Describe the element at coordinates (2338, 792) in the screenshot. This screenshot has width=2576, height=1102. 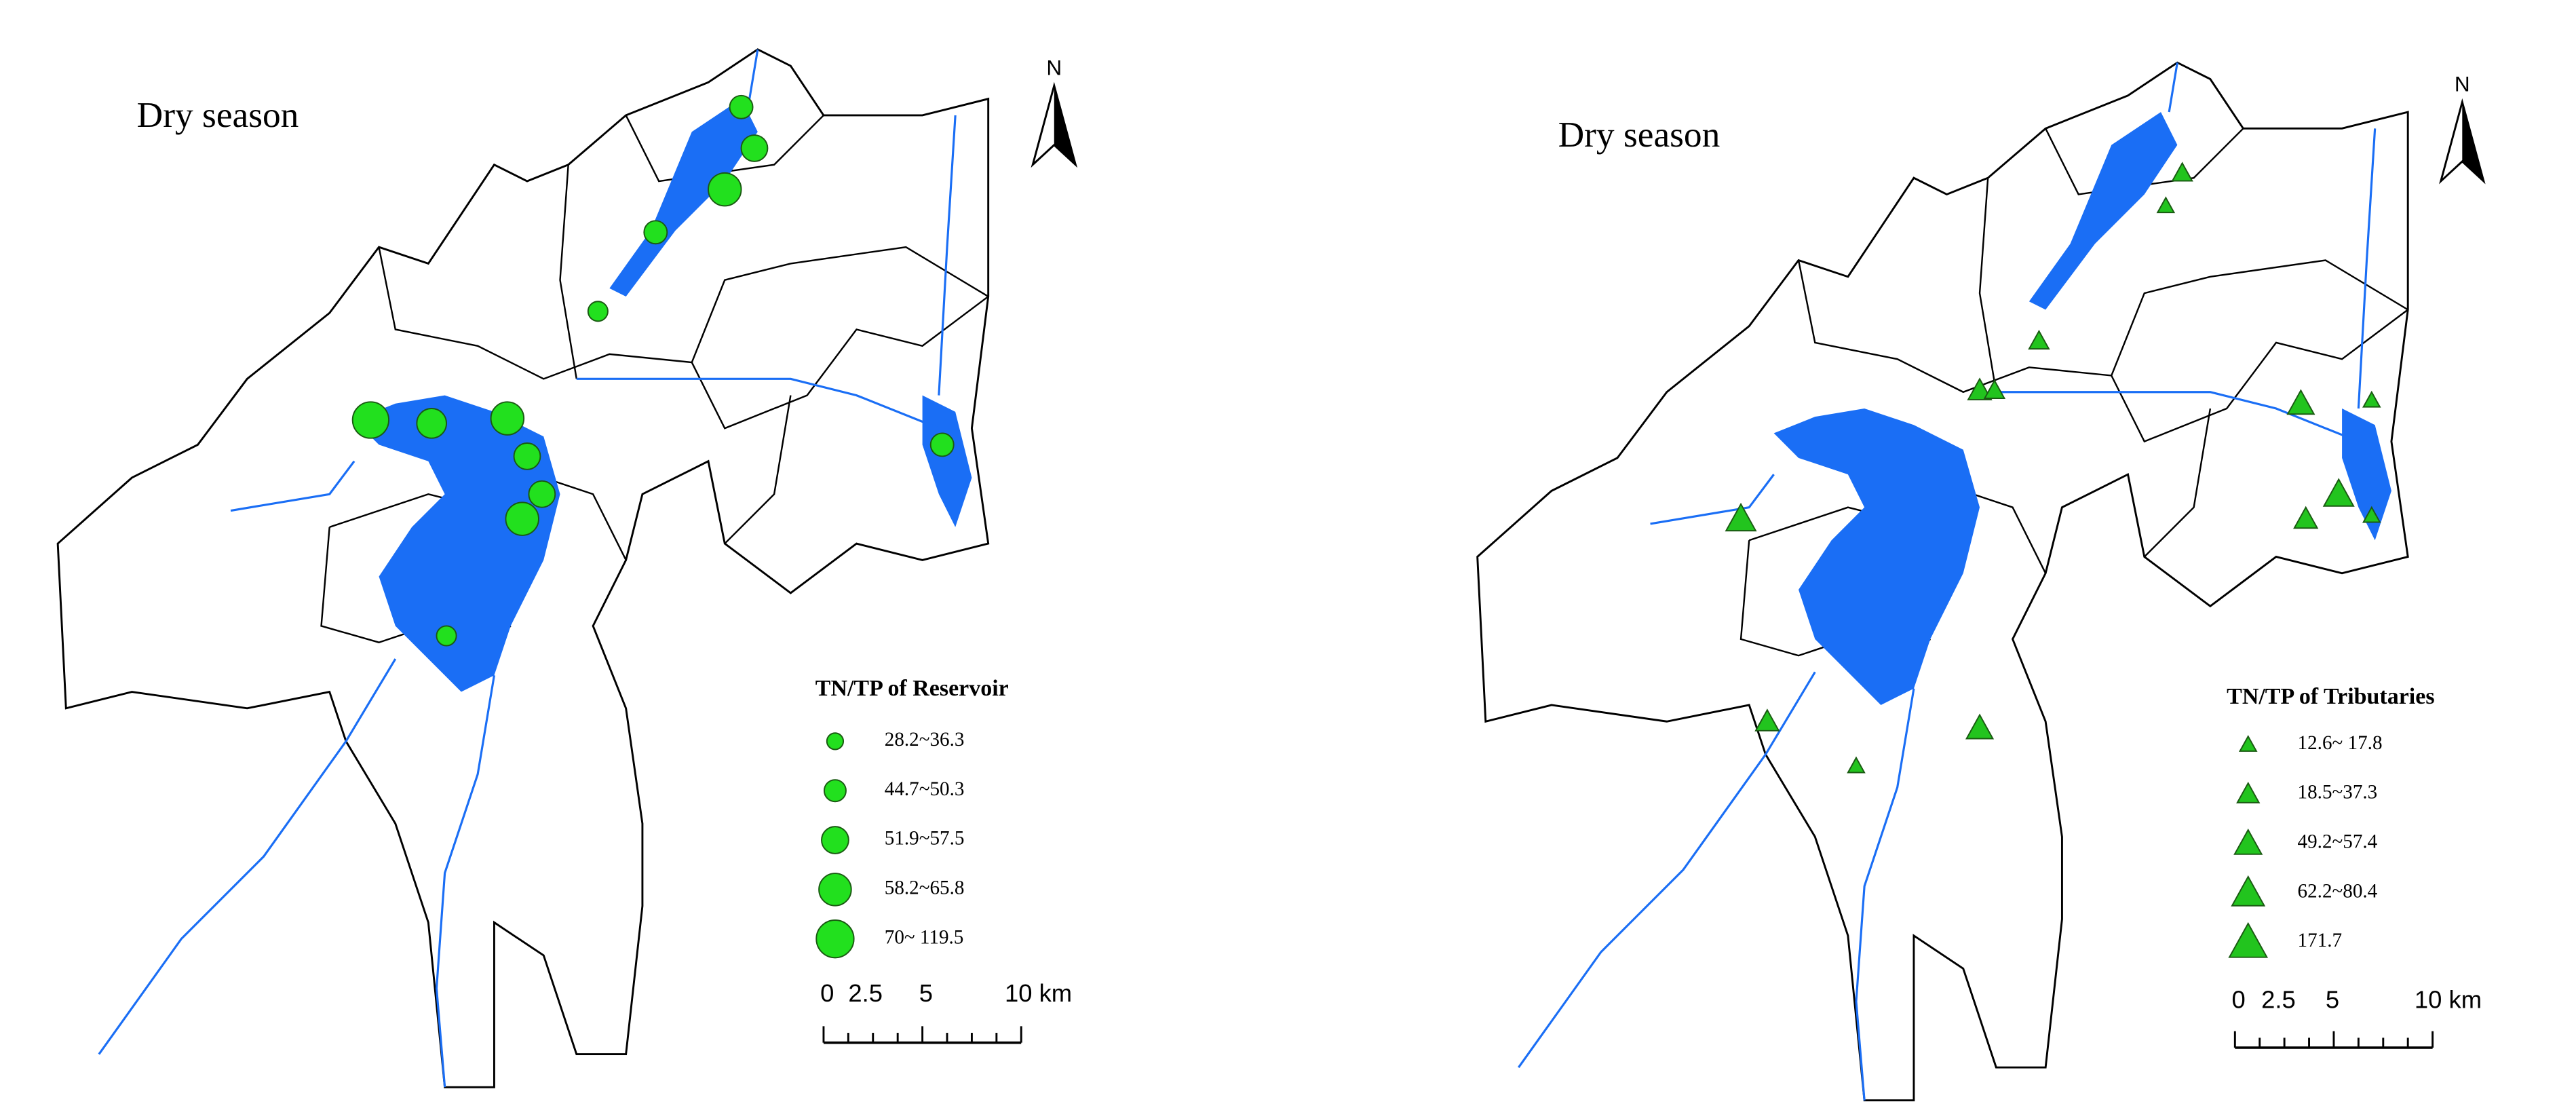
I see `legend-label: 18.5~37.3` at that location.